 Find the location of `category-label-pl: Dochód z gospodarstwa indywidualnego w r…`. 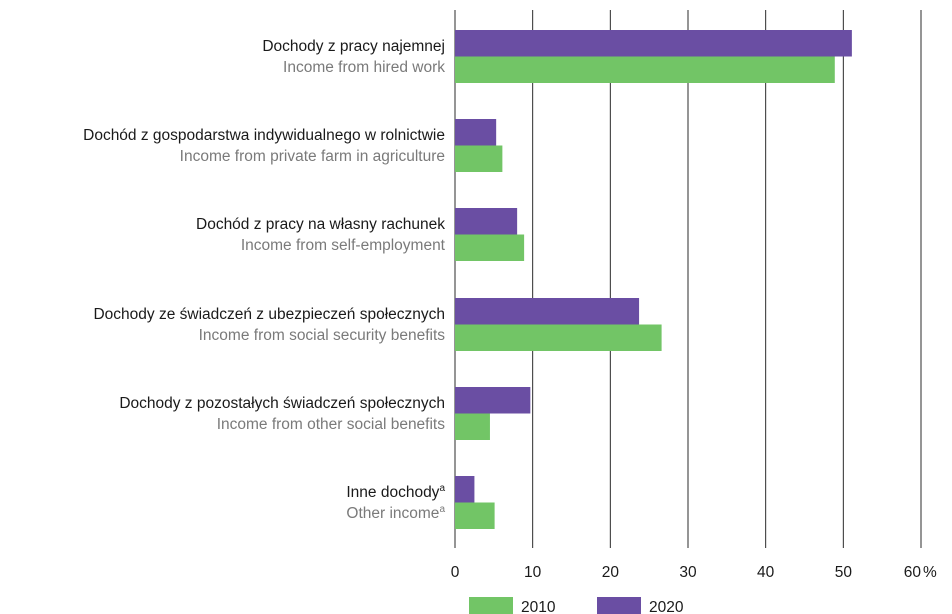

category-label-pl: Dochód z gospodarstwa indywidualnego w r… is located at coordinates (264, 135).